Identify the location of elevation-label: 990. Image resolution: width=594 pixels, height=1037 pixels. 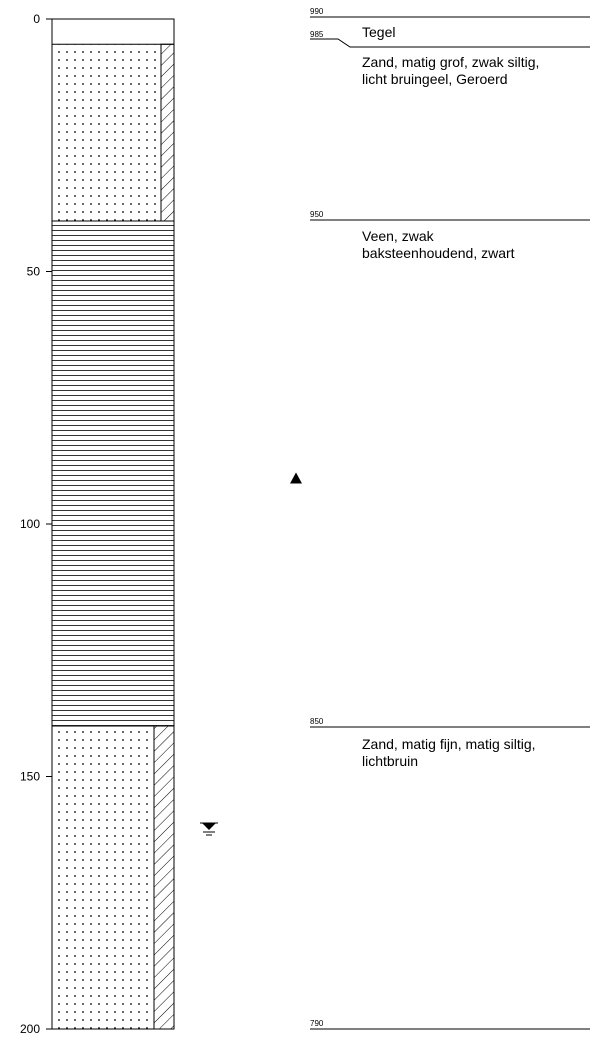
(317, 11).